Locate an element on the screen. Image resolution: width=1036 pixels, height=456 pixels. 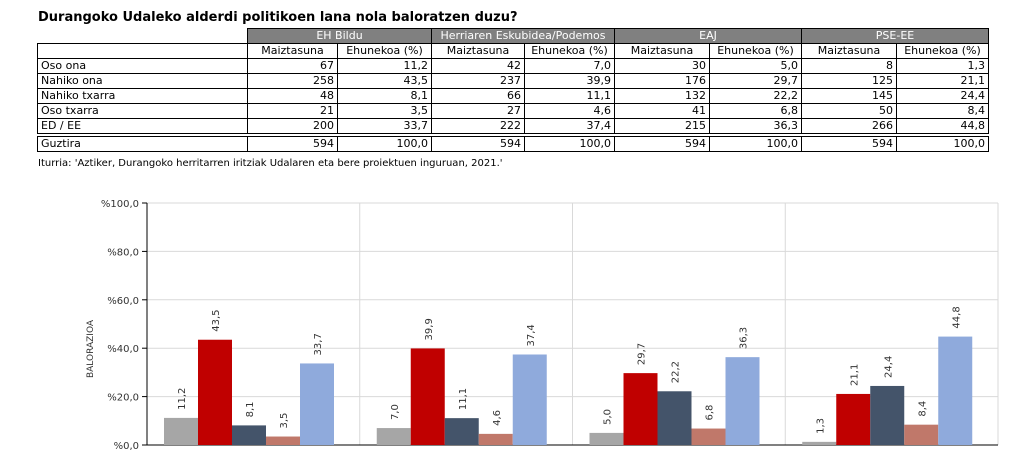
corner-cell is located at coordinates (142, 36).